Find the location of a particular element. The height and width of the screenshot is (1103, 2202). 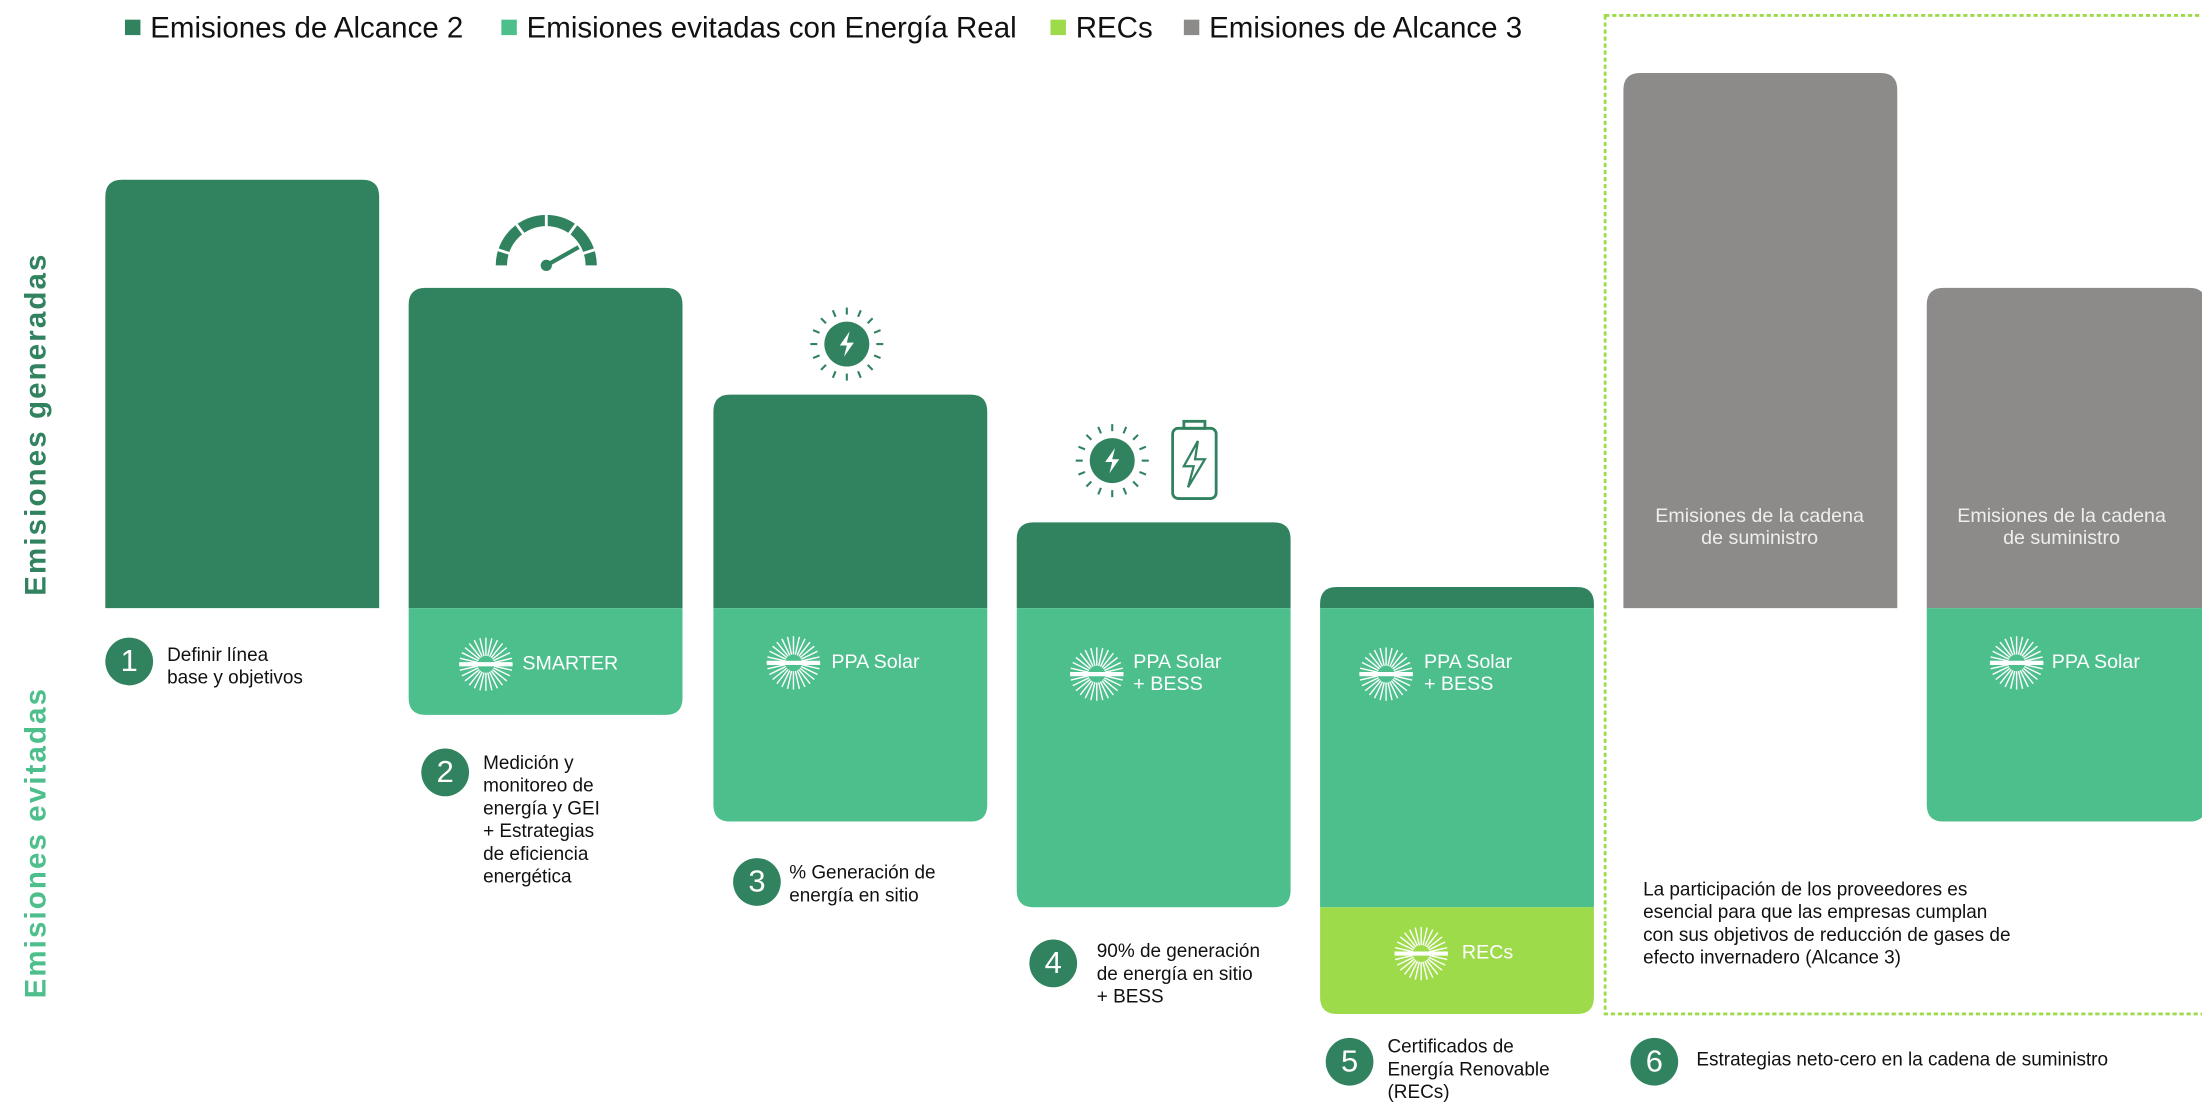

gauge-hub is located at coordinates (546, 265).